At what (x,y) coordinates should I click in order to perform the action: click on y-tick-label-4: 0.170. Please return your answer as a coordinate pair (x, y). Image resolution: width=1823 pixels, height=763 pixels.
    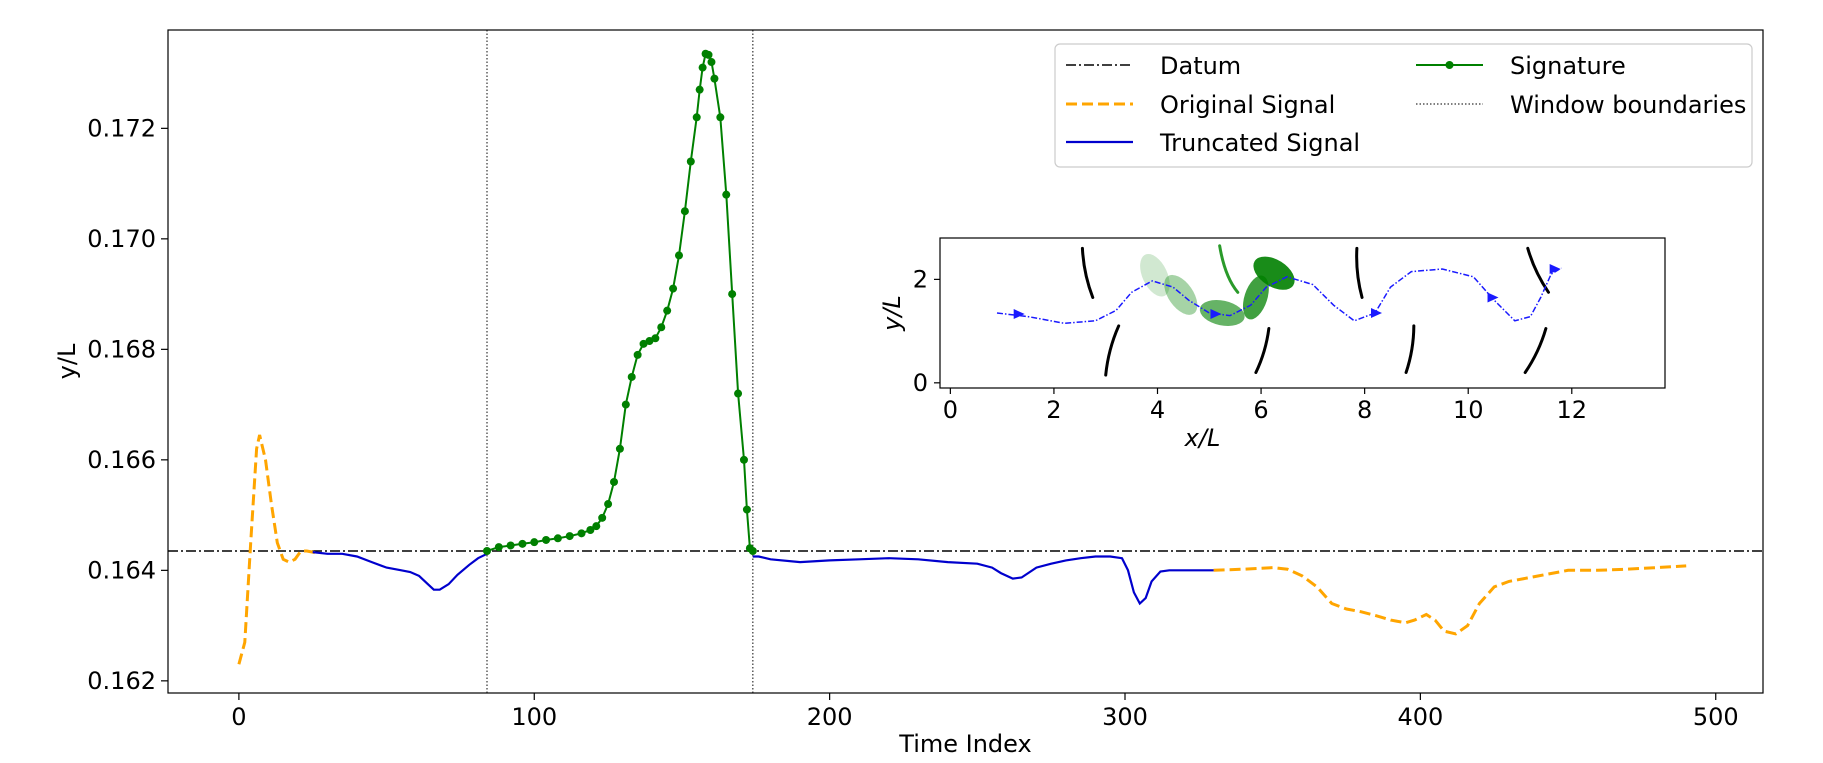
    Looking at the image, I should click on (121, 239).